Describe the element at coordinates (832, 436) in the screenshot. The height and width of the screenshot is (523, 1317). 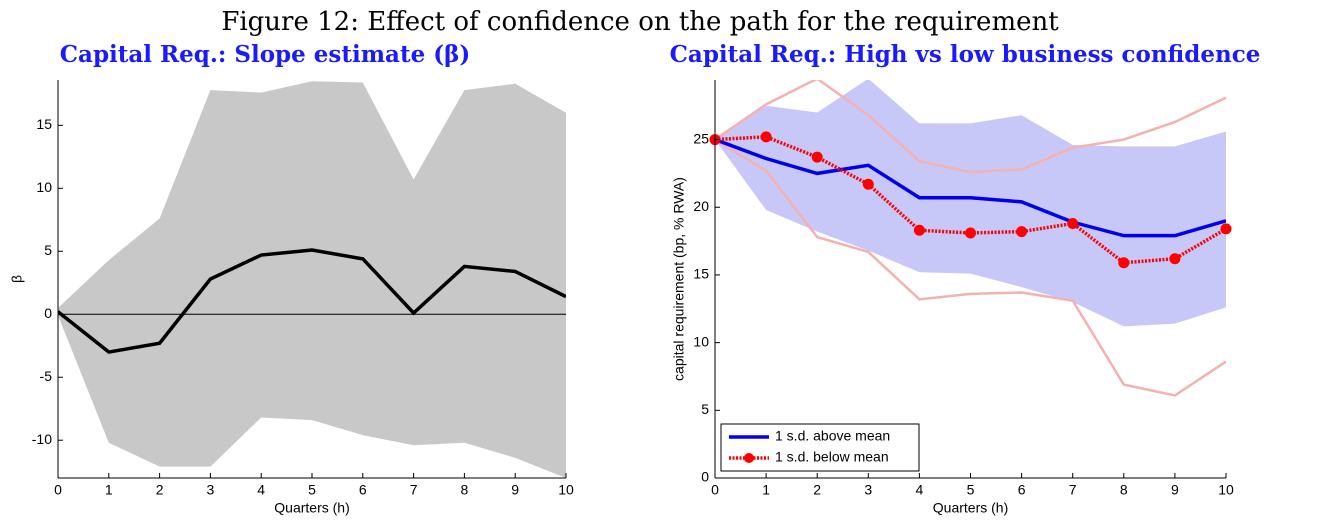
I see `legend-label: 1 s.d. above mean` at that location.